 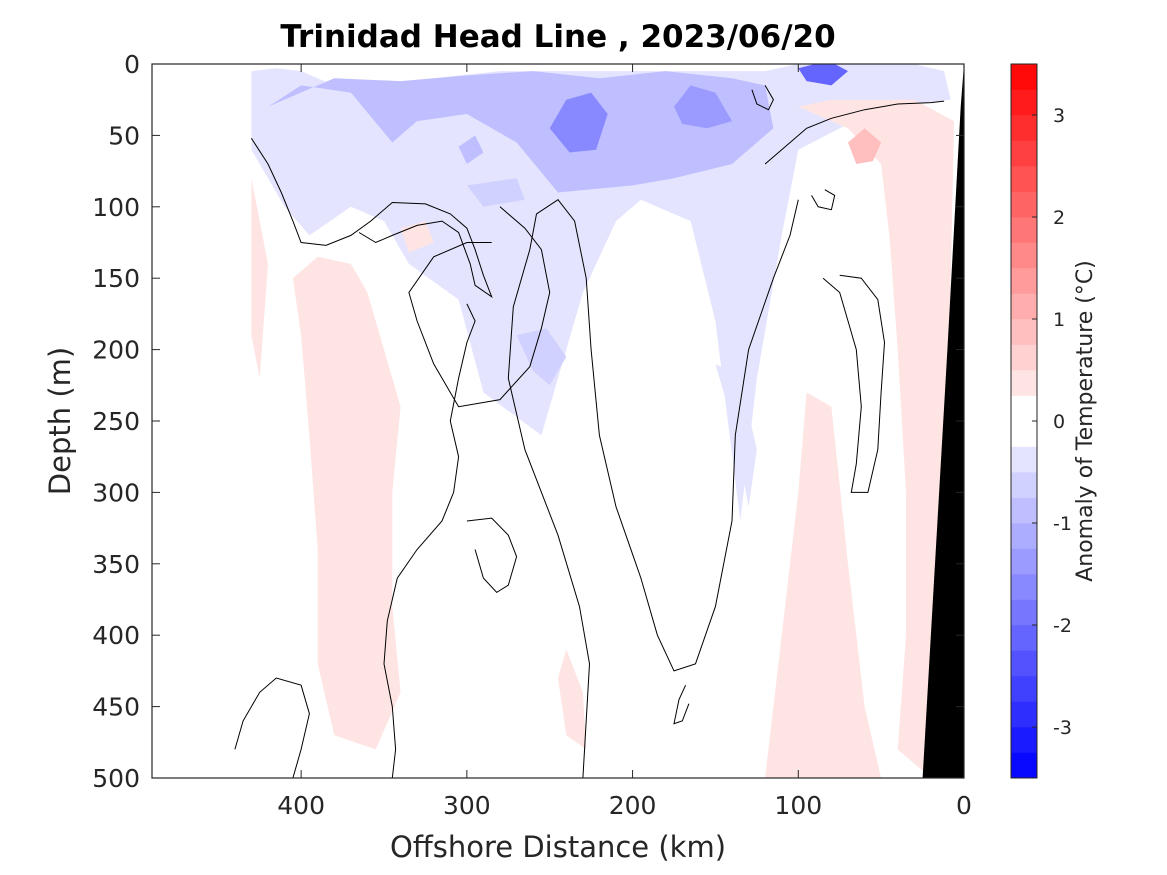 I want to click on y-tick-label: 300, so click(x=116, y=492).